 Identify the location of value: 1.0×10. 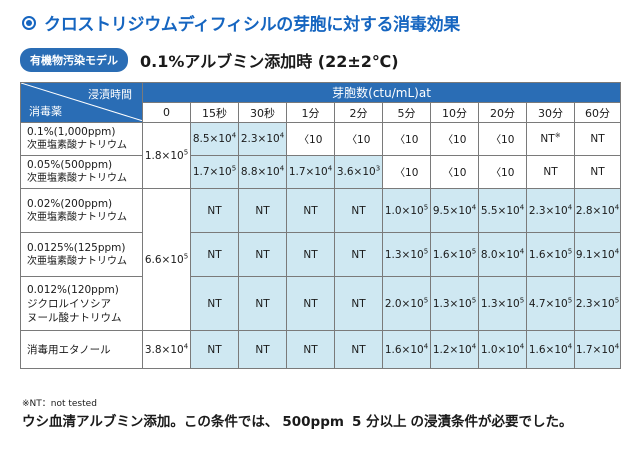
(500, 349).